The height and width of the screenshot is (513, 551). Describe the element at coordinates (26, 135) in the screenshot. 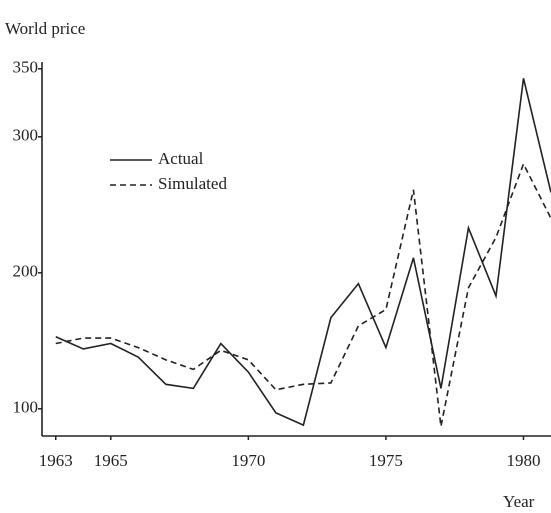

I see `y-tick-label: 300` at that location.